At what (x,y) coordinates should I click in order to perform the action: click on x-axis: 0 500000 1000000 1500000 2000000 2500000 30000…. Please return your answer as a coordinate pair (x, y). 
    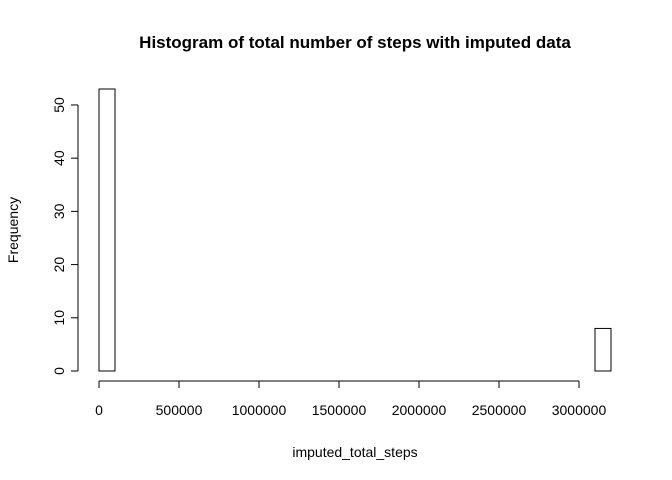
    Looking at the image, I should click on (351, 399).